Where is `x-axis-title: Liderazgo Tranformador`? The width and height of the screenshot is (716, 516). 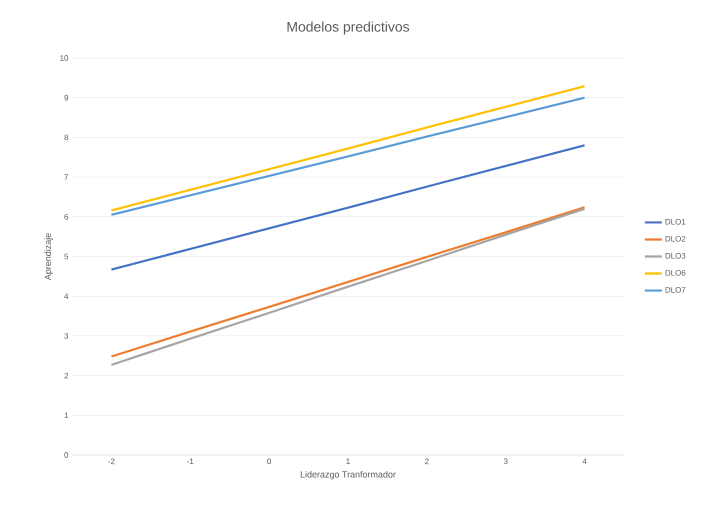
x-axis-title: Liderazgo Tranformador is located at coordinates (348, 475).